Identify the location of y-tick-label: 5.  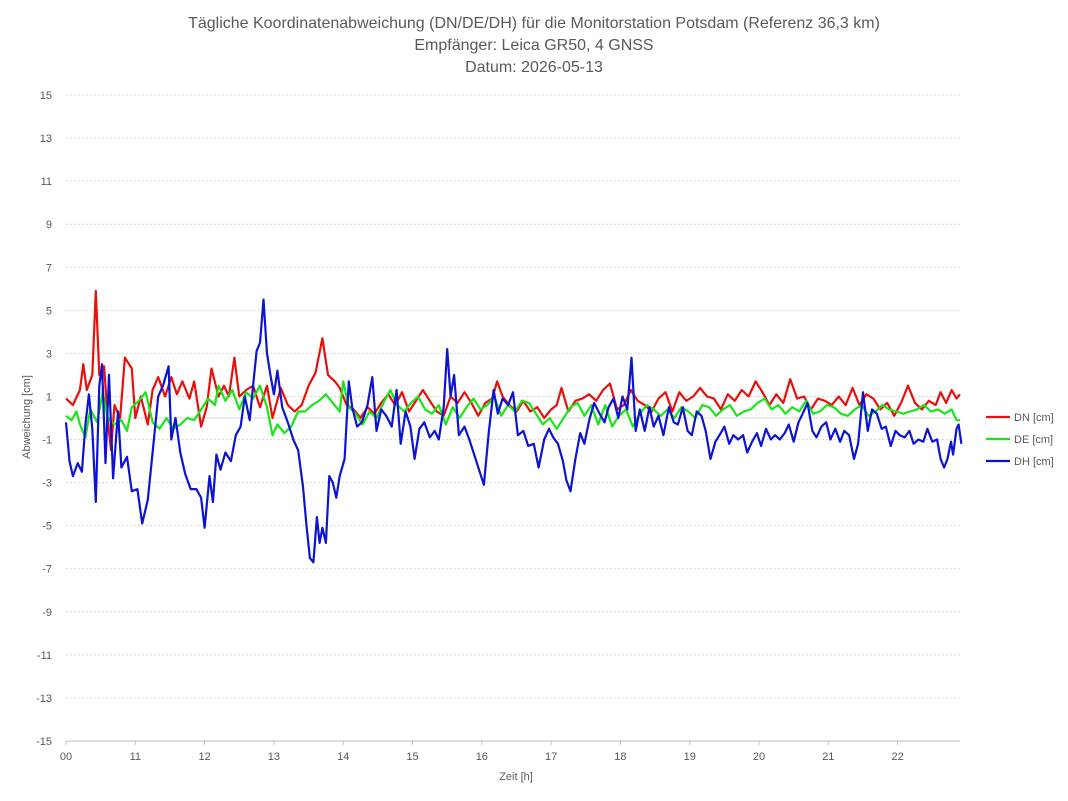
(49, 311).